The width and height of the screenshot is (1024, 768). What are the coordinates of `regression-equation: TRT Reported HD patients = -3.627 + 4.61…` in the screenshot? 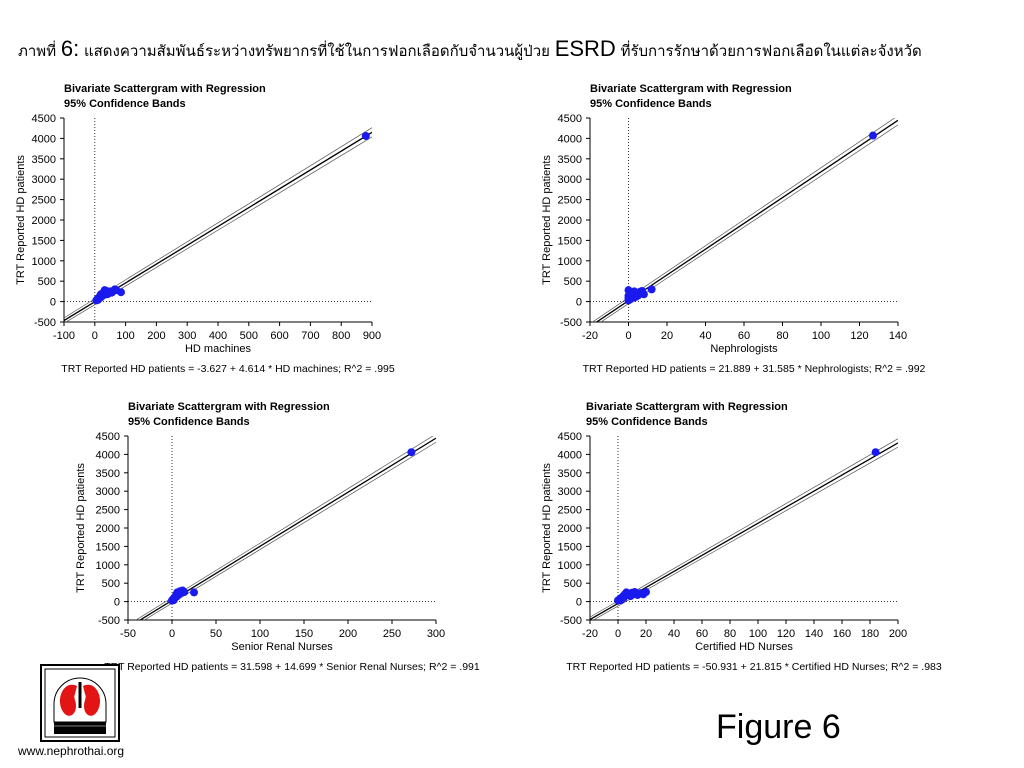 It's located at (228, 369).